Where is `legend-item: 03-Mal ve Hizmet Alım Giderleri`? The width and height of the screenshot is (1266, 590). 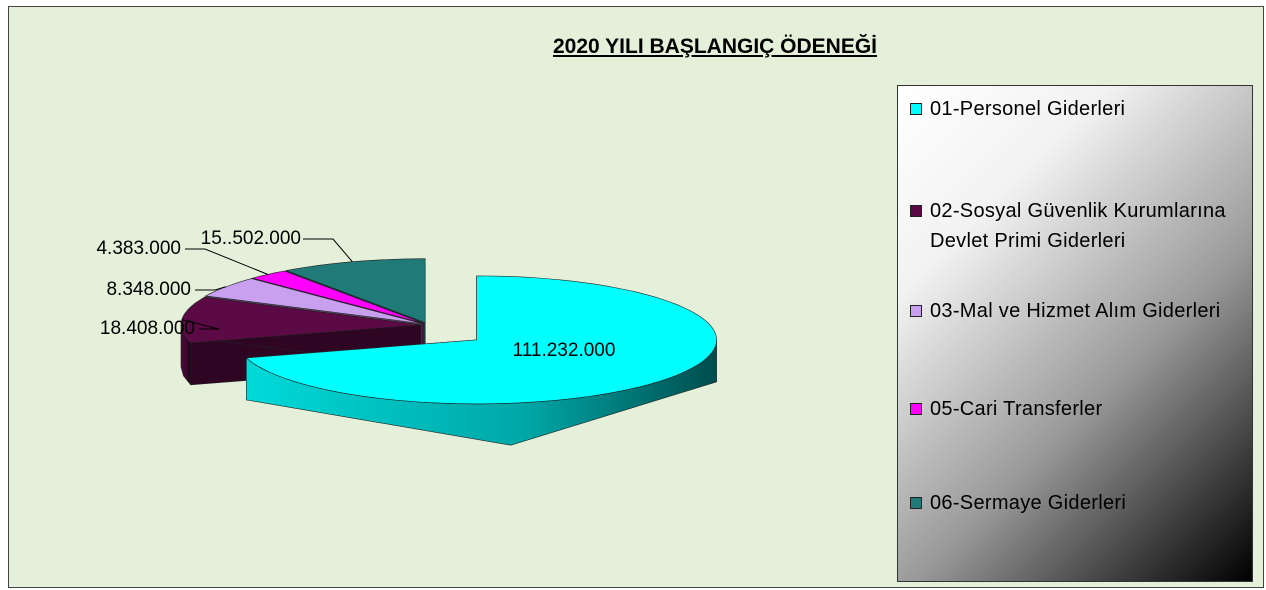
legend-item: 03-Mal ve Hizmet Alım Giderleri is located at coordinates (1070, 311).